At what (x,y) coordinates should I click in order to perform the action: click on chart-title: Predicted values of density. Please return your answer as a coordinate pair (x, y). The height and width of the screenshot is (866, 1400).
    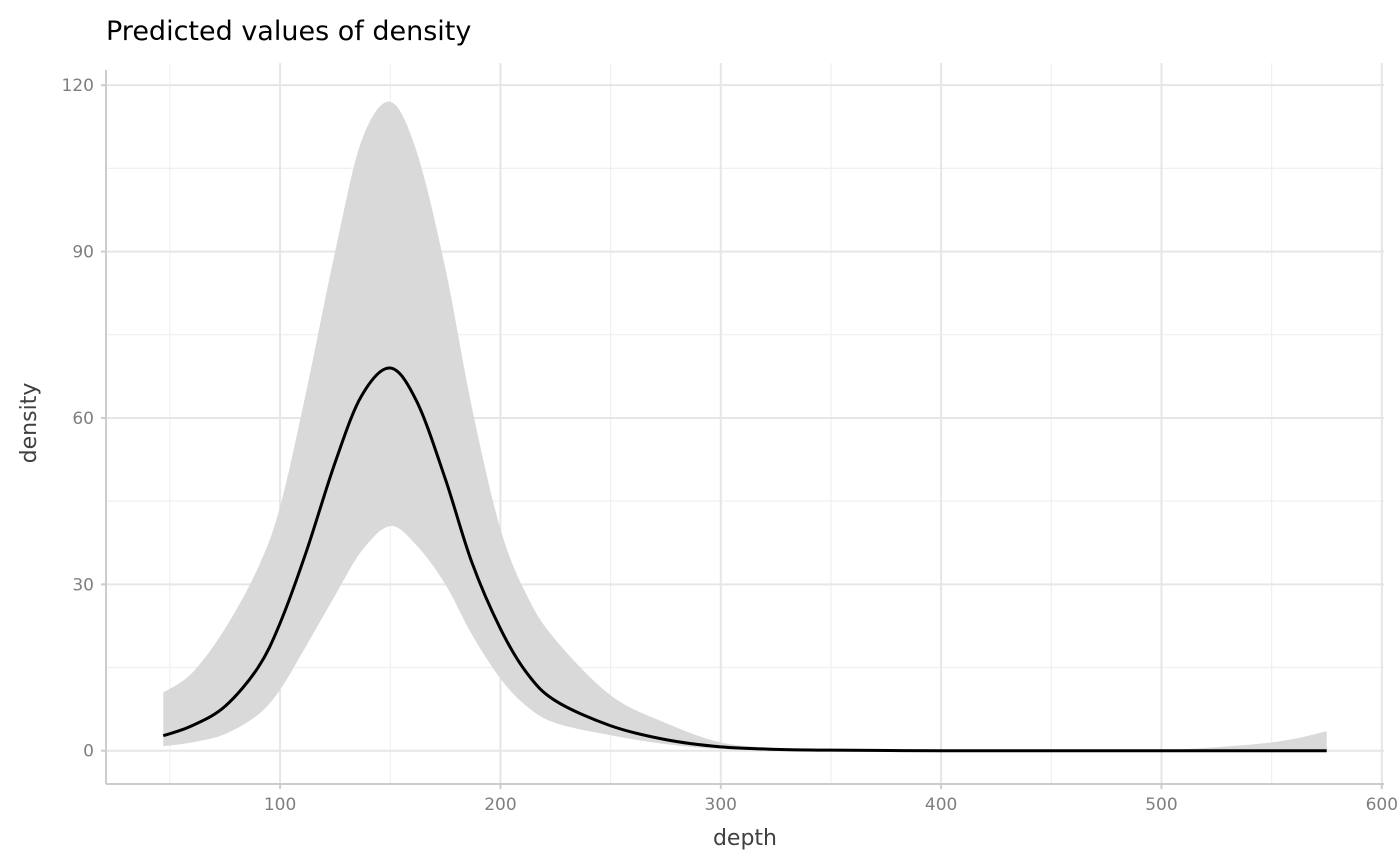
    Looking at the image, I should click on (288, 31).